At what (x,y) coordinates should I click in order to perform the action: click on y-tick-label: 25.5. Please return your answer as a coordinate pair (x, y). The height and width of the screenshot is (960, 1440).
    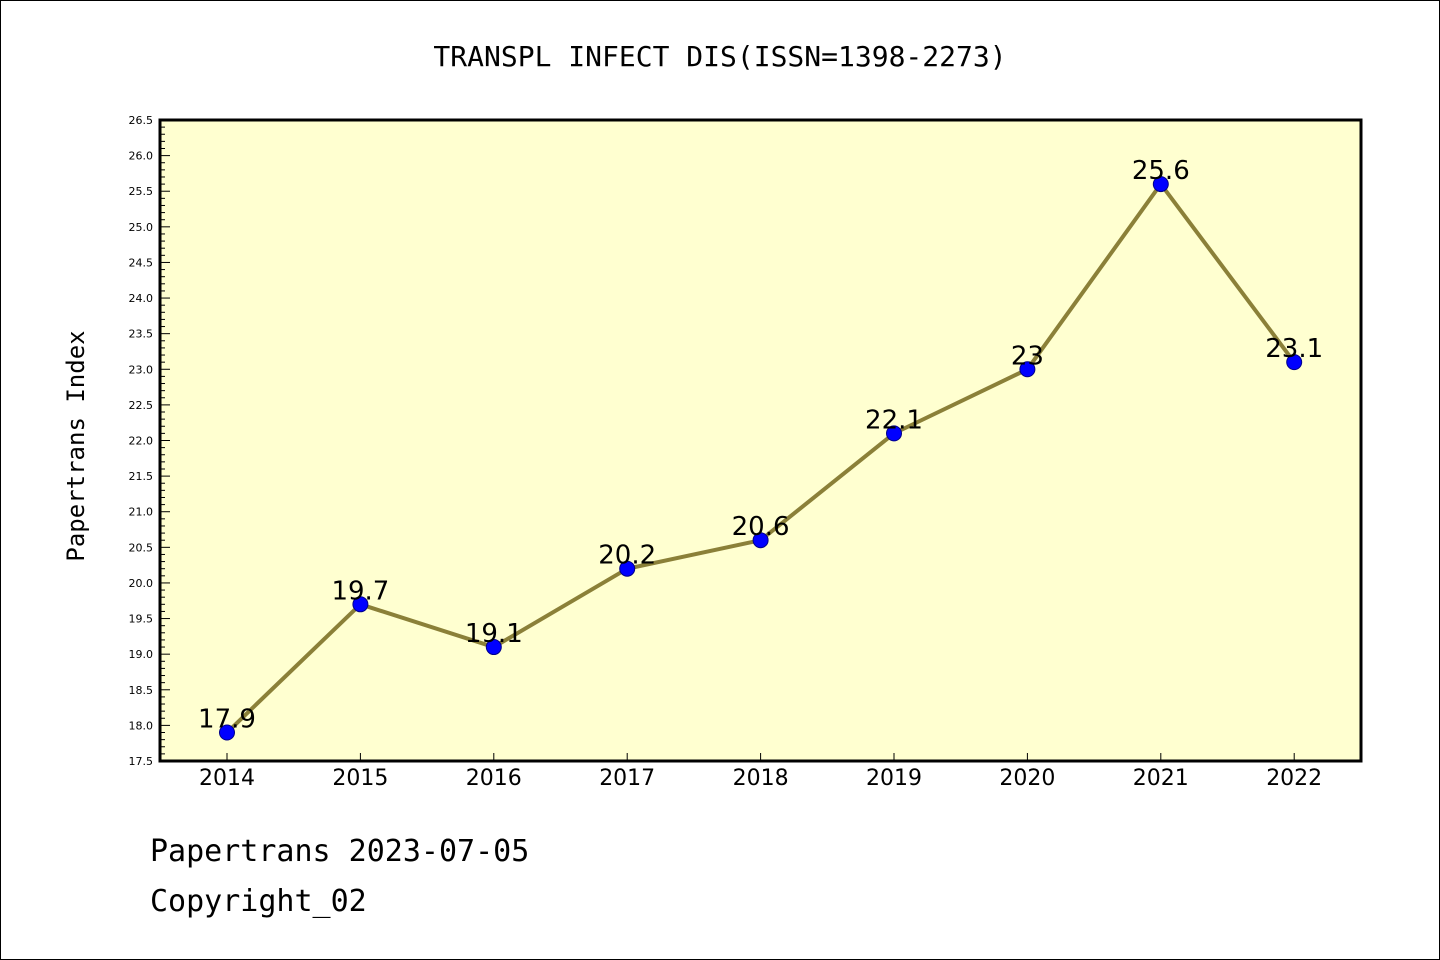
    Looking at the image, I should click on (141, 191).